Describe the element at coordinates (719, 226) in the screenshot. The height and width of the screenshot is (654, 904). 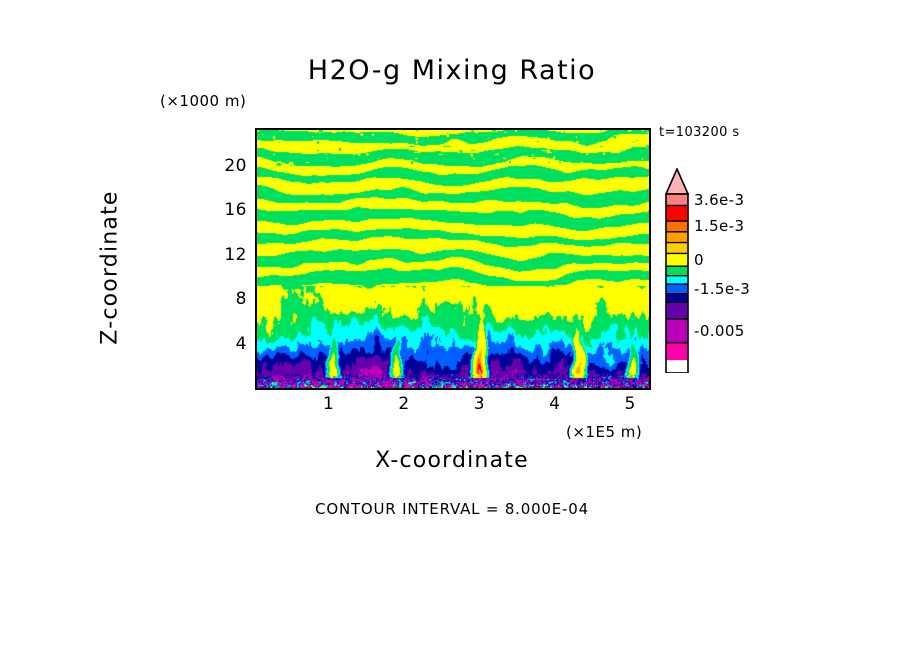
I see `colorbar-tick-label: 1.5e-3` at that location.